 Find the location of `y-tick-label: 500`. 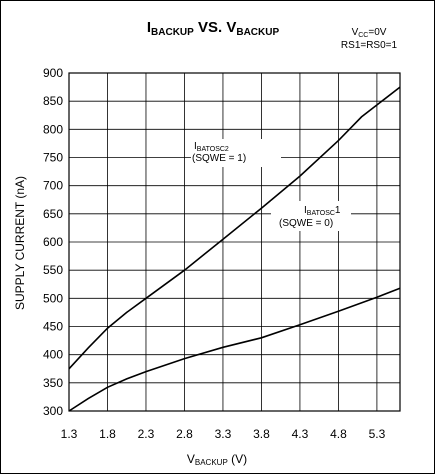

y-tick-label: 500 is located at coordinates (53, 298).